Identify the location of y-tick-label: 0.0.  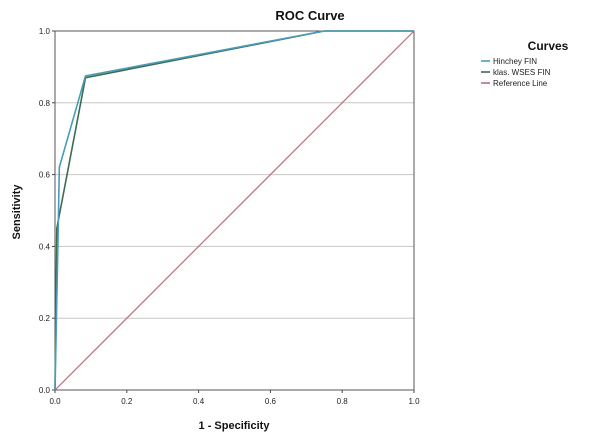
(45, 390).